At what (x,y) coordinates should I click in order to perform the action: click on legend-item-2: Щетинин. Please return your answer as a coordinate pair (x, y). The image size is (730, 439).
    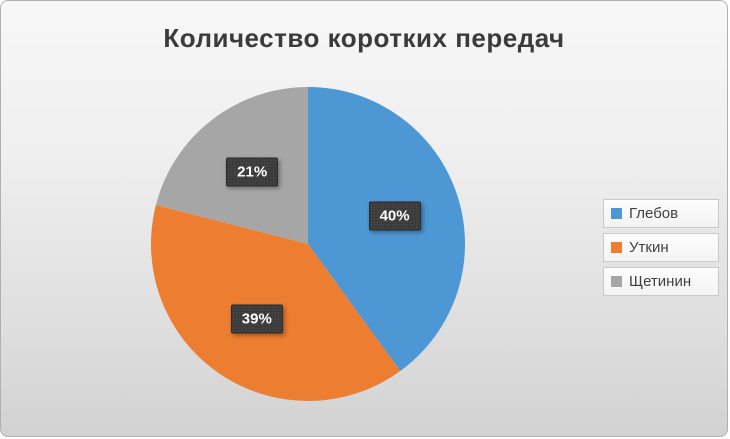
    Looking at the image, I should click on (661, 281).